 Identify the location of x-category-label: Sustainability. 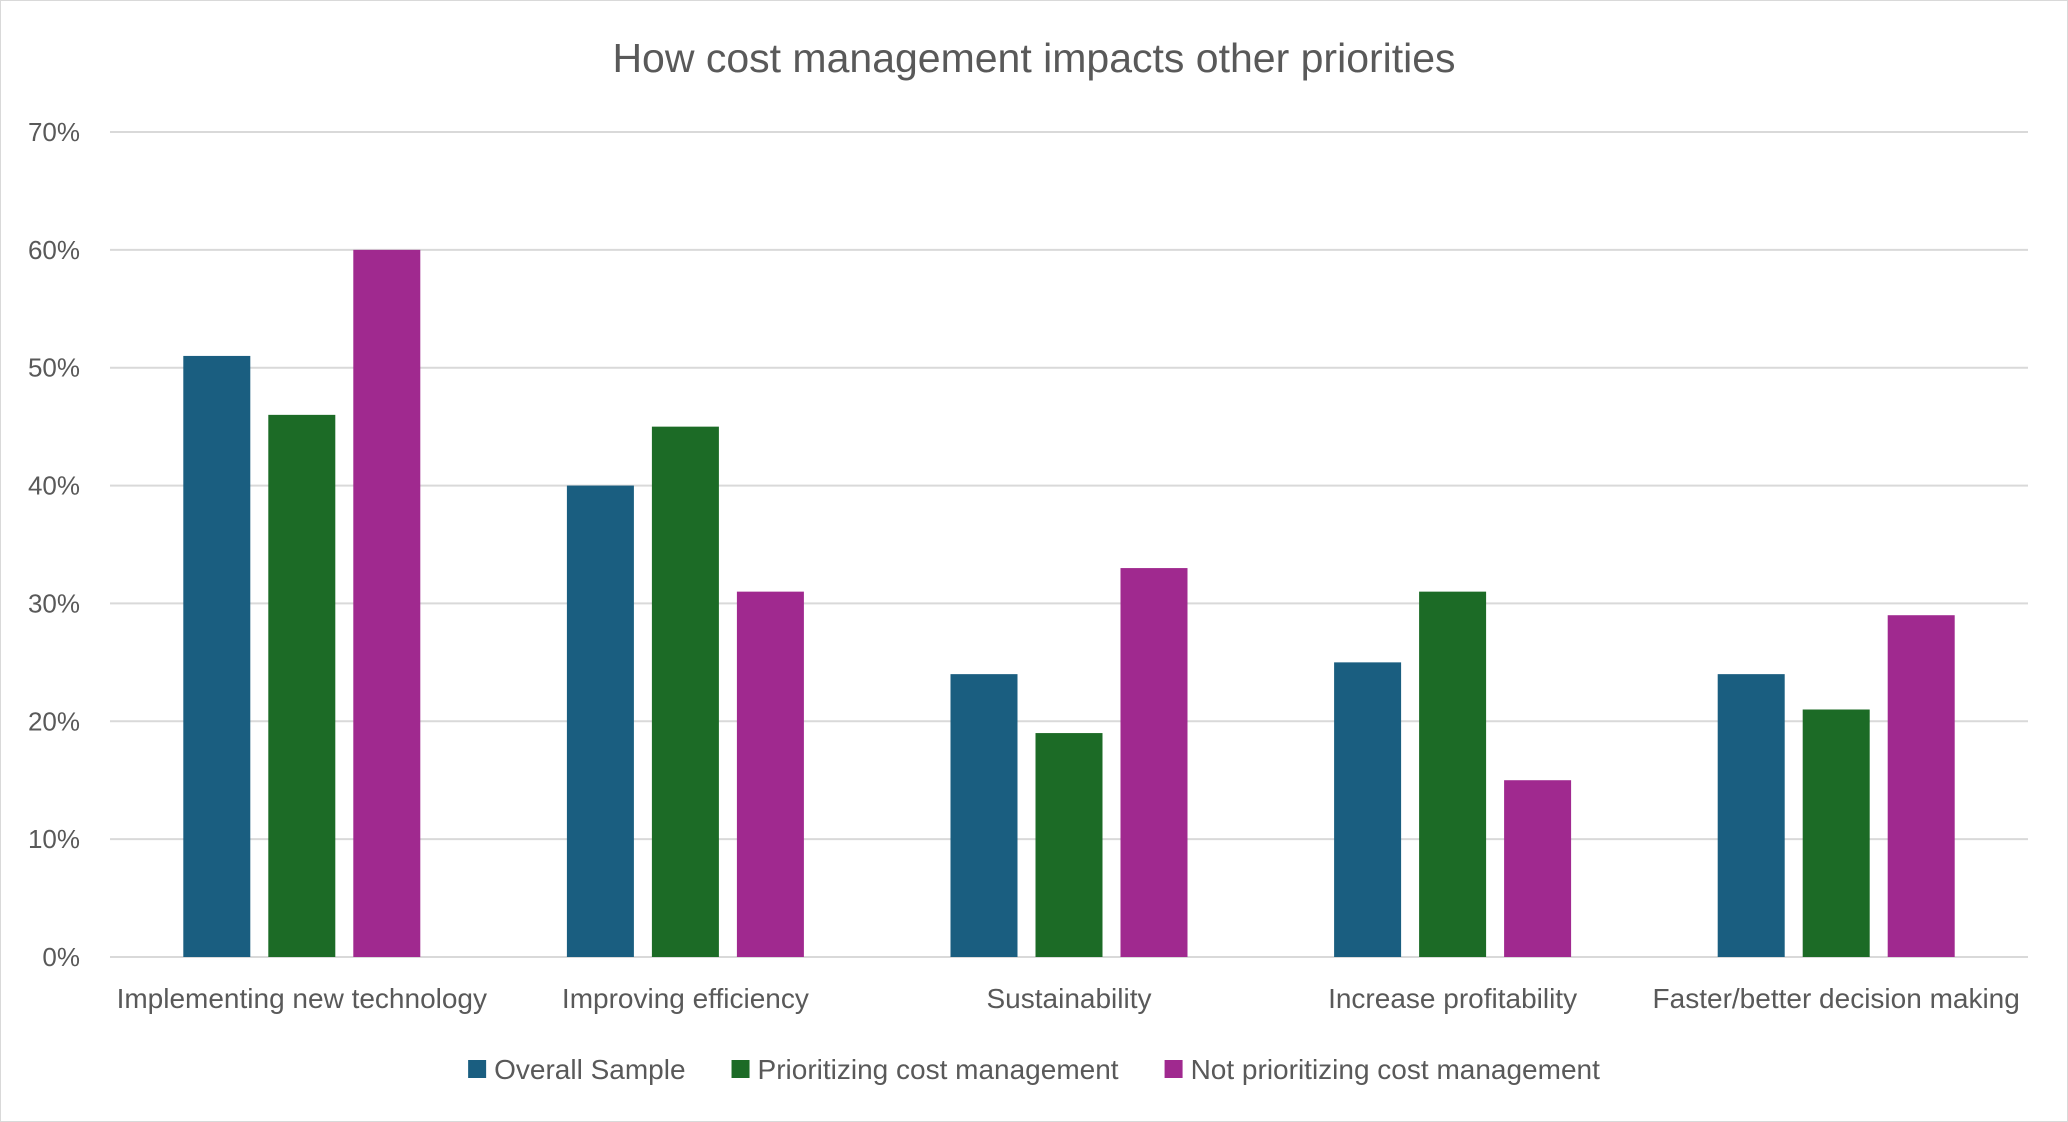
(1069, 998).